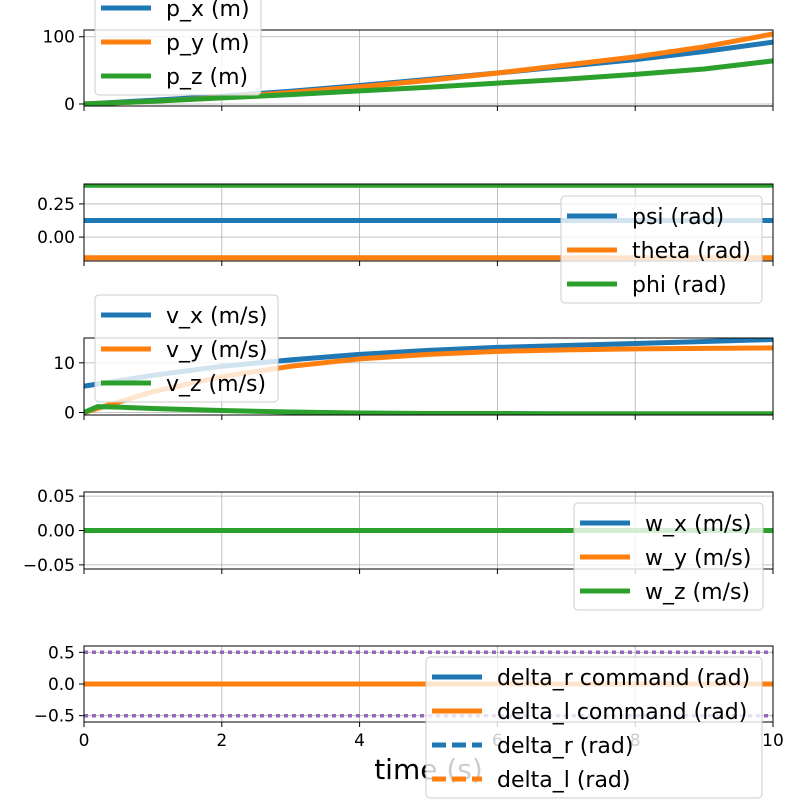 The width and height of the screenshot is (800, 800). I want to click on series-line-v-z, so click(428, 409).